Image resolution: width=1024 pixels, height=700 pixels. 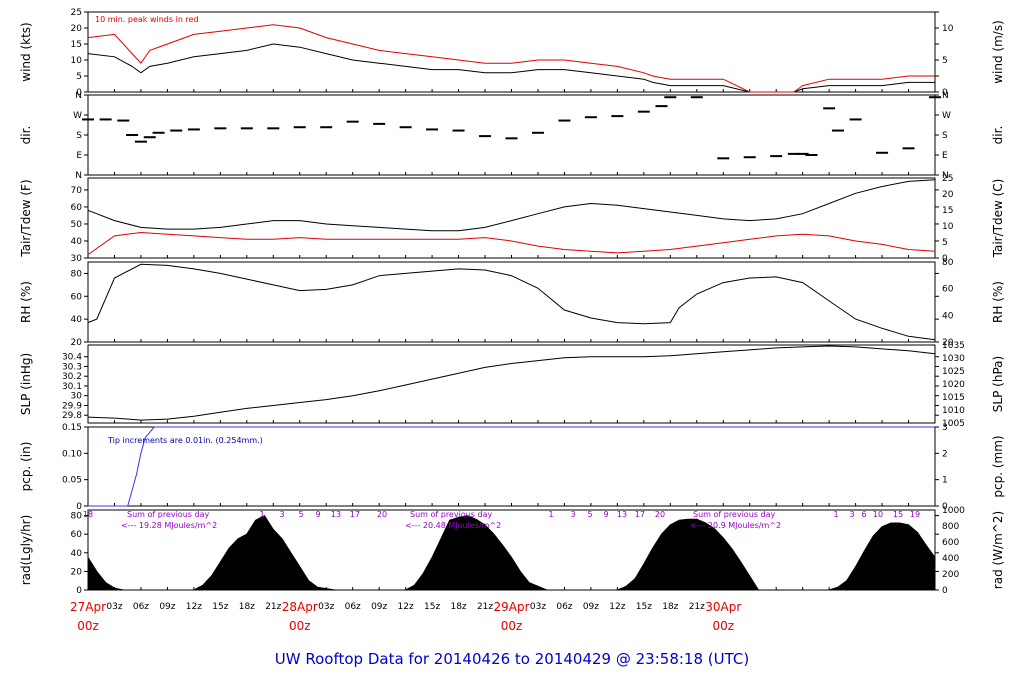 What do you see at coordinates (77, 61) in the screenshot?
I see `y-tick-label: 10` at bounding box center [77, 61].